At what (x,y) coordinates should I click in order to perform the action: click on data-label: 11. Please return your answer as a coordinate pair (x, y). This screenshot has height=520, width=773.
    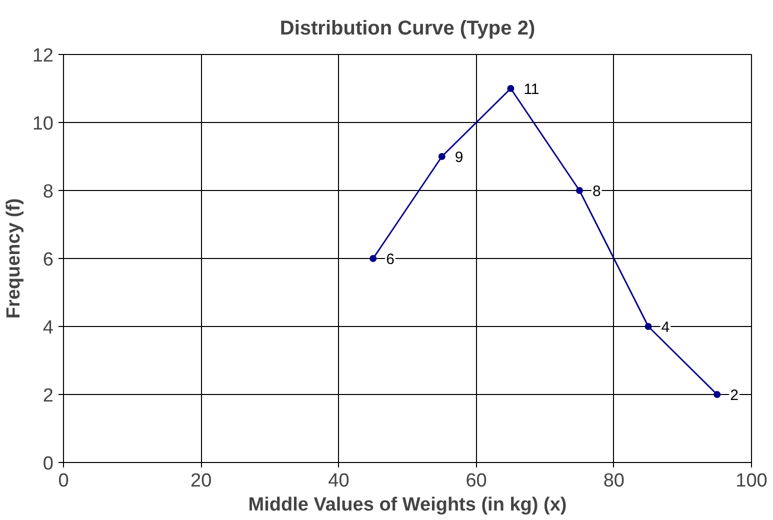
    Looking at the image, I should click on (532, 89).